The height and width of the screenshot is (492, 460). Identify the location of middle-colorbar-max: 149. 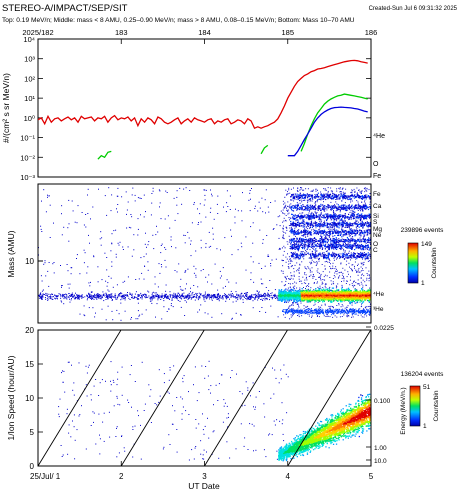
(426, 244).